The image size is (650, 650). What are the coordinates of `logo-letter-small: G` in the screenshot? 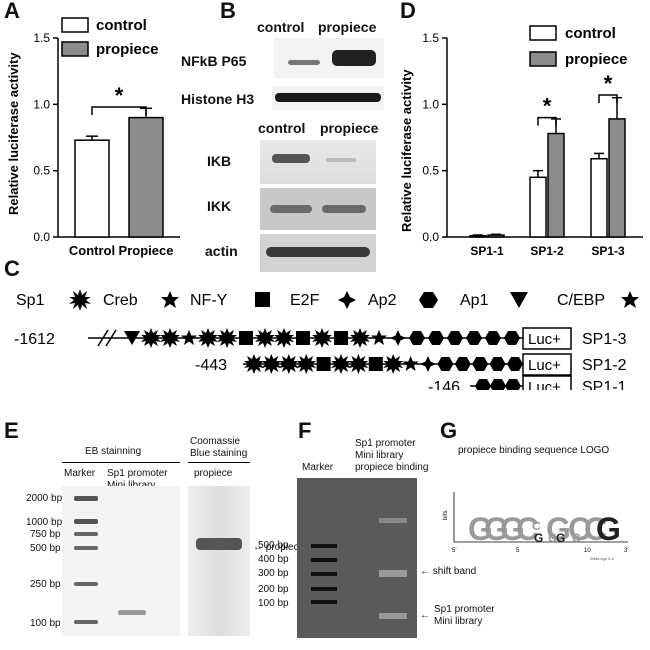 It's located at (560, 538).